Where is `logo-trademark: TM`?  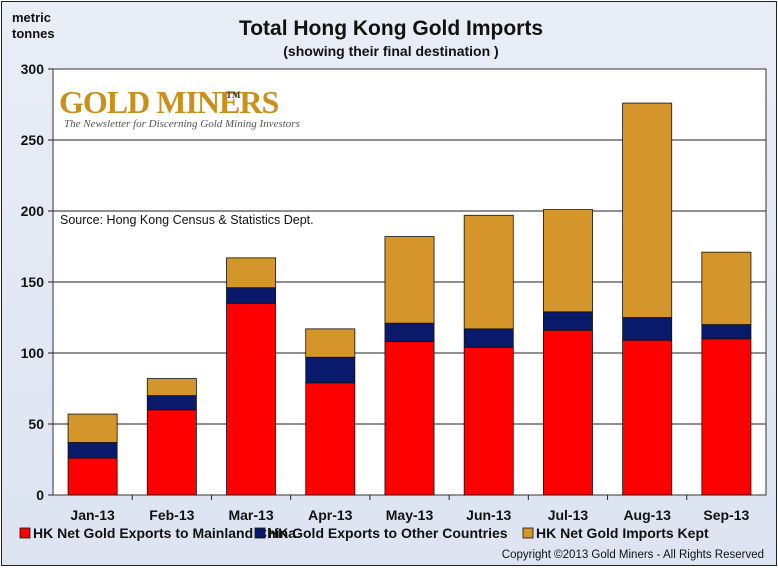
logo-trademark: TM is located at coordinates (233, 95).